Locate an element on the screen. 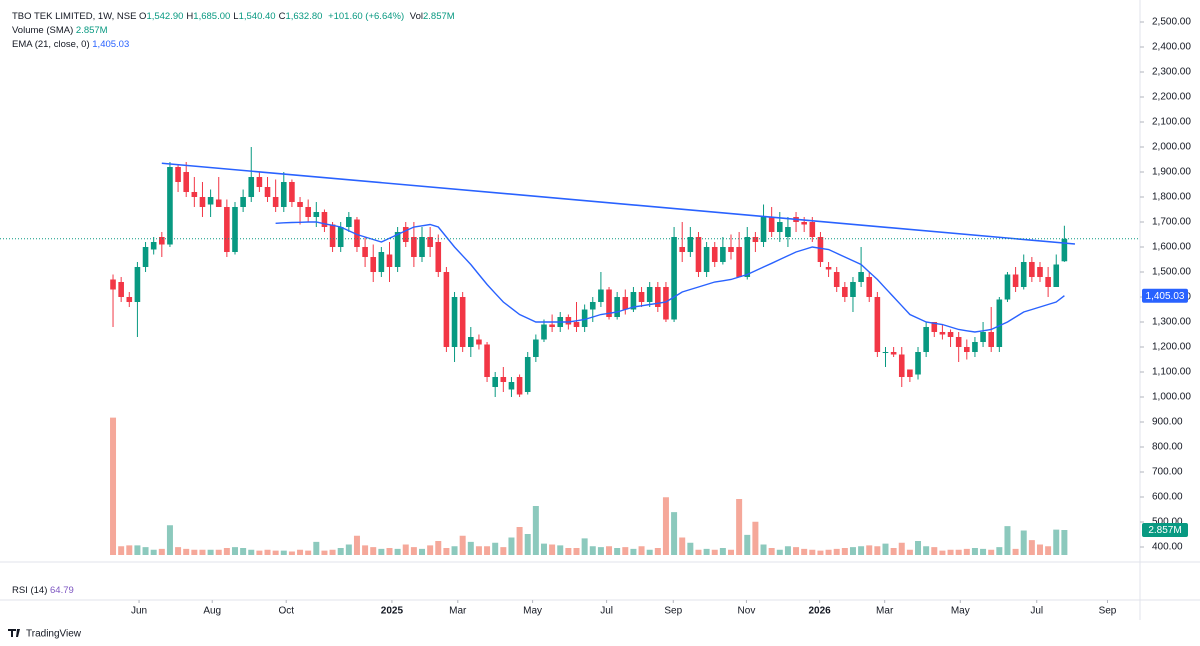 This screenshot has width=1200, height=646. ohlc-label: H is located at coordinates (190, 16).